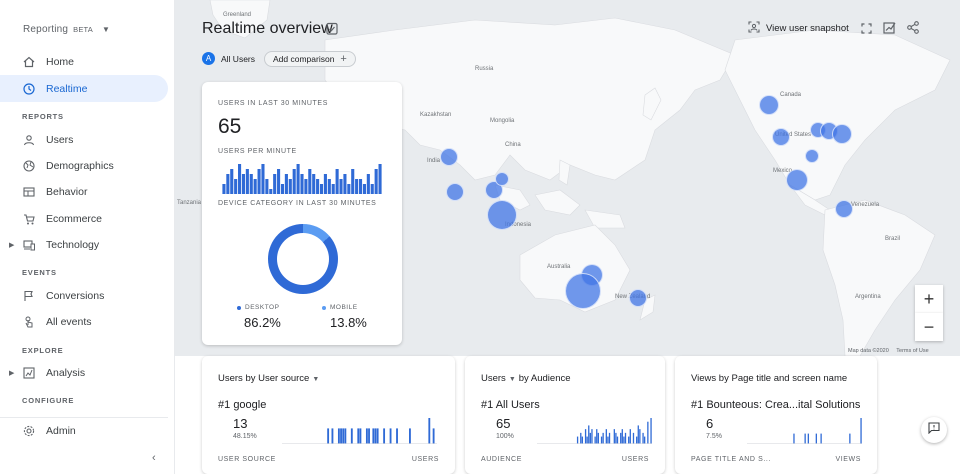 This screenshot has width=960, height=474. What do you see at coordinates (84, 165) in the screenshot?
I see `sidebar-item-demographics: Demographics` at bounding box center [84, 165].